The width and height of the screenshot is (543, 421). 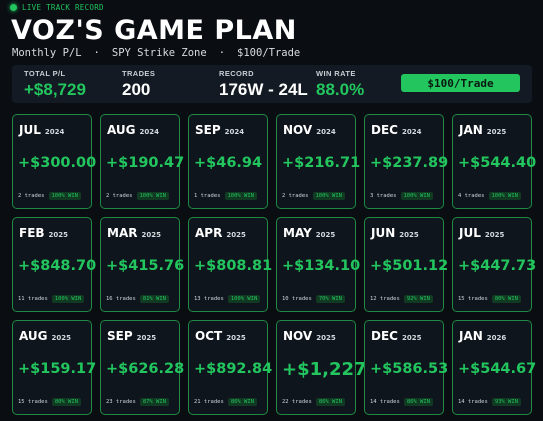 I want to click on month-card: DEC 2025 +$586.53 14 trades 86% WIN, so click(x=406, y=367).